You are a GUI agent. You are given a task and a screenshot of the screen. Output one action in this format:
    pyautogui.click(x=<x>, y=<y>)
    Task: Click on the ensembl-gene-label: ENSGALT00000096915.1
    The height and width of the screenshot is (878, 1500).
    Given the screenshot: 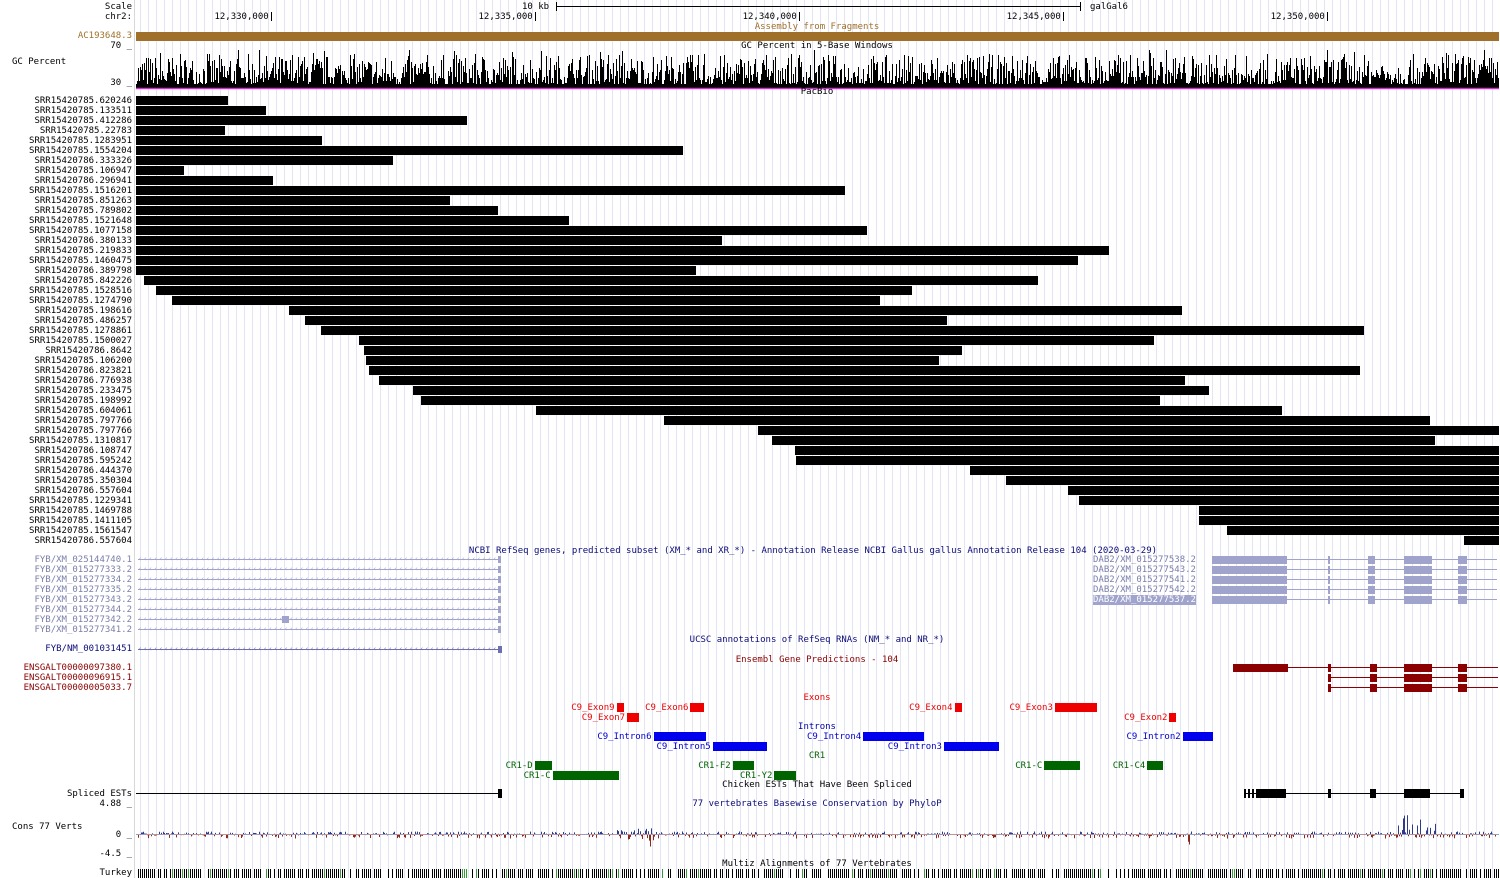 What is the action you would take?
    pyautogui.click(x=77, y=678)
    